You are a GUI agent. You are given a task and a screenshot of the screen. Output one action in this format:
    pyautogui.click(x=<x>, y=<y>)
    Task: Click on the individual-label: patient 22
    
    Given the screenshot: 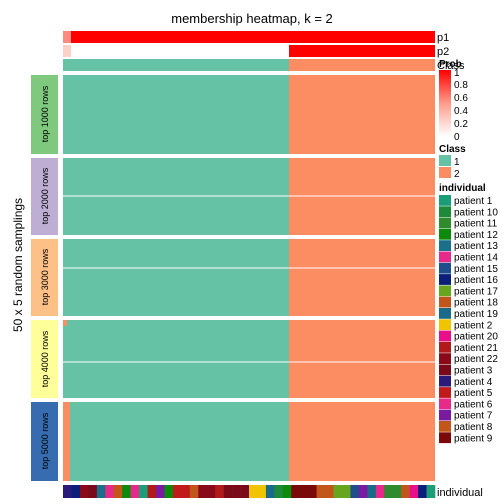 What is the action you would take?
    pyautogui.click(x=476, y=359)
    